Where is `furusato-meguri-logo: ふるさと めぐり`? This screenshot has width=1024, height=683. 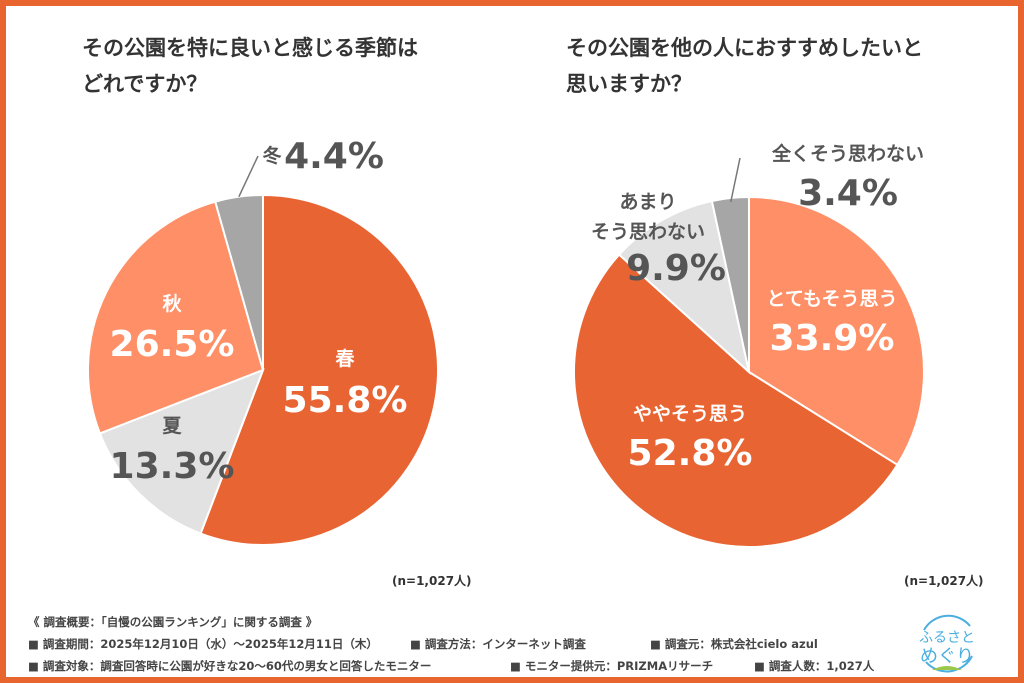 furusato-meguri-logo: ふるさと めぐり is located at coordinates (947, 643).